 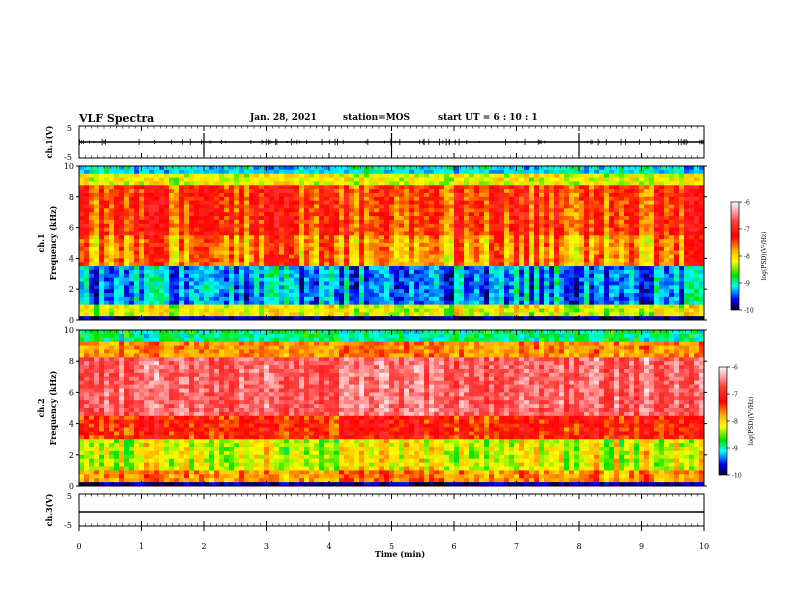 What do you see at coordinates (41, 407) in the screenshot?
I see `ch2-spectrogram-ylabel-channel: ch.2` at bounding box center [41, 407].